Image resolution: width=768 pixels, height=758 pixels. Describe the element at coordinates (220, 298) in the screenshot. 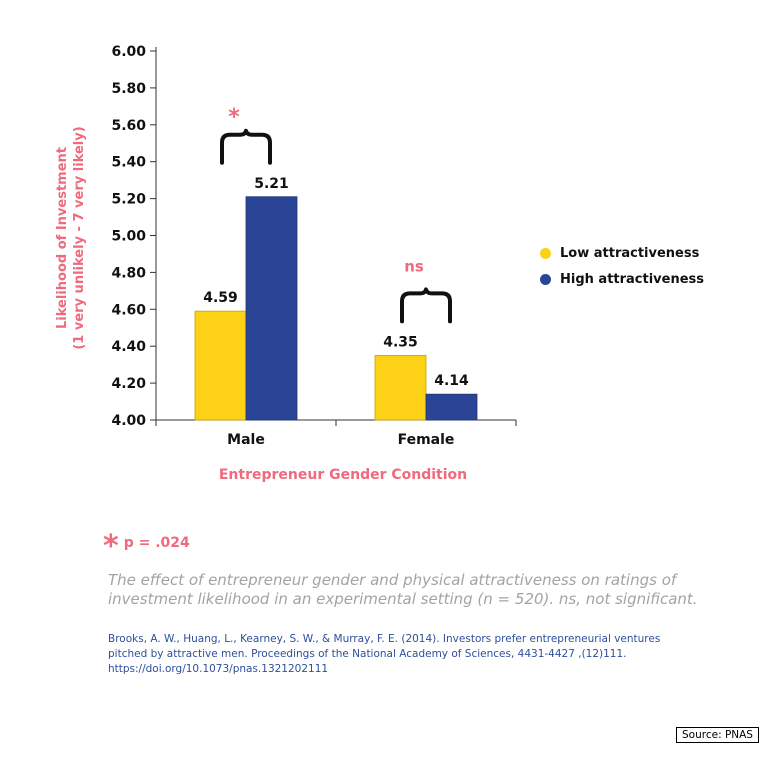

I see `data-label: 4.59` at that location.